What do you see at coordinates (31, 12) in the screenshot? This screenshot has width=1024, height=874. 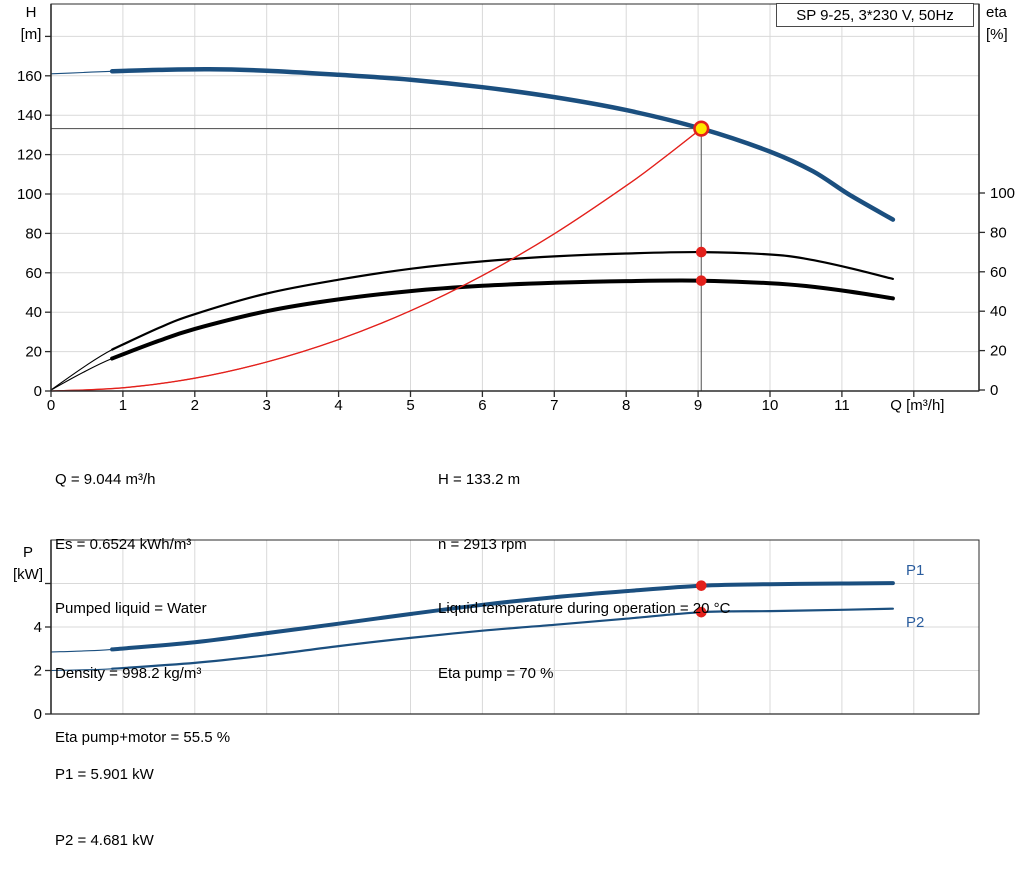 I see `h-axis-unit-label: H` at bounding box center [31, 12].